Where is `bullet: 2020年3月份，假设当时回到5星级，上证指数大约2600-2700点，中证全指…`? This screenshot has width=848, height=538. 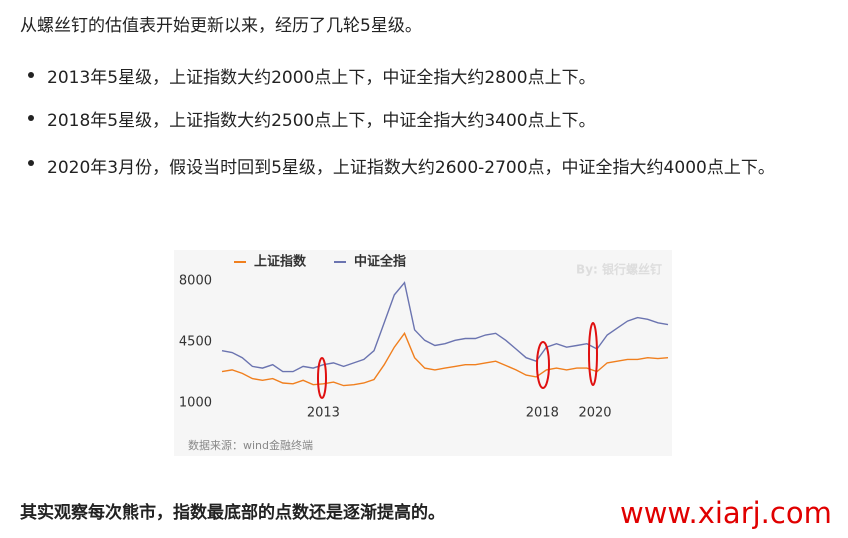 bullet: 2020年3月份，假设当时回到5星级，上证指数大约2600-2700点，中证全指… is located at coordinates (411, 168).